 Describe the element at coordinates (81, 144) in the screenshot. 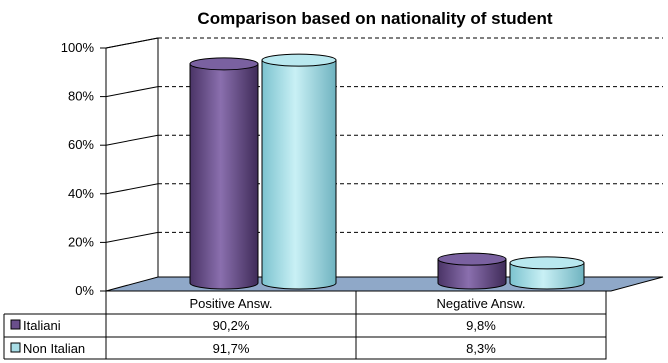

I see `y-tick-label: 60%` at that location.